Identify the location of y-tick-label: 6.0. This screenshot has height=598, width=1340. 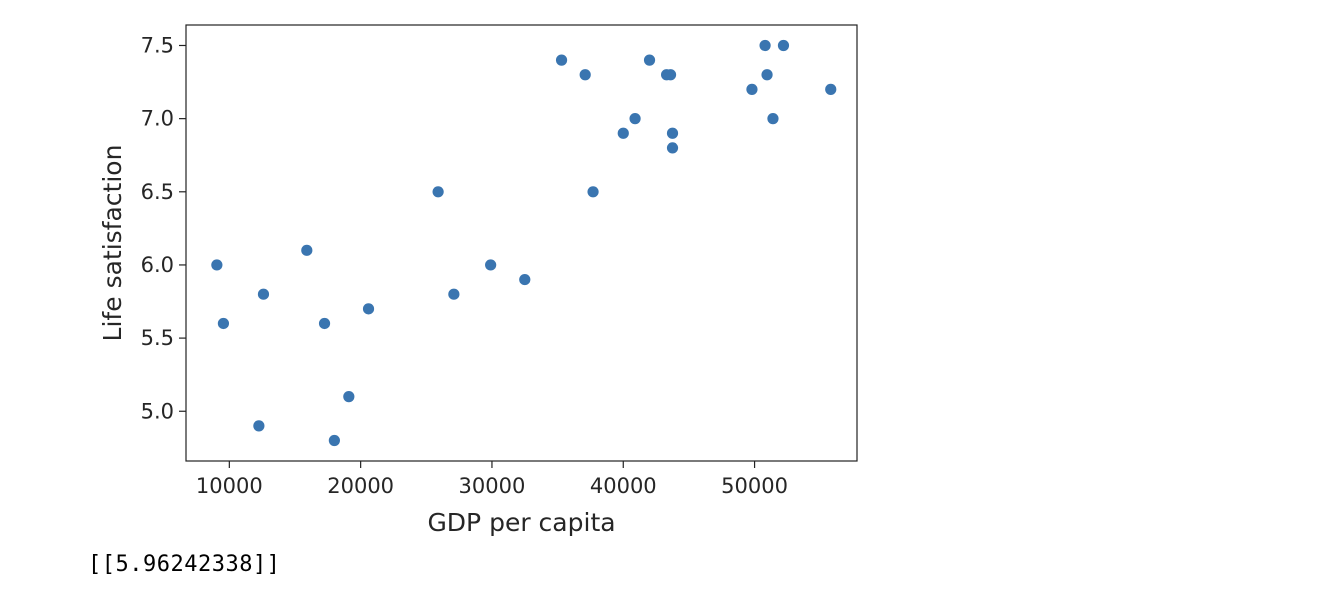
(157, 265).